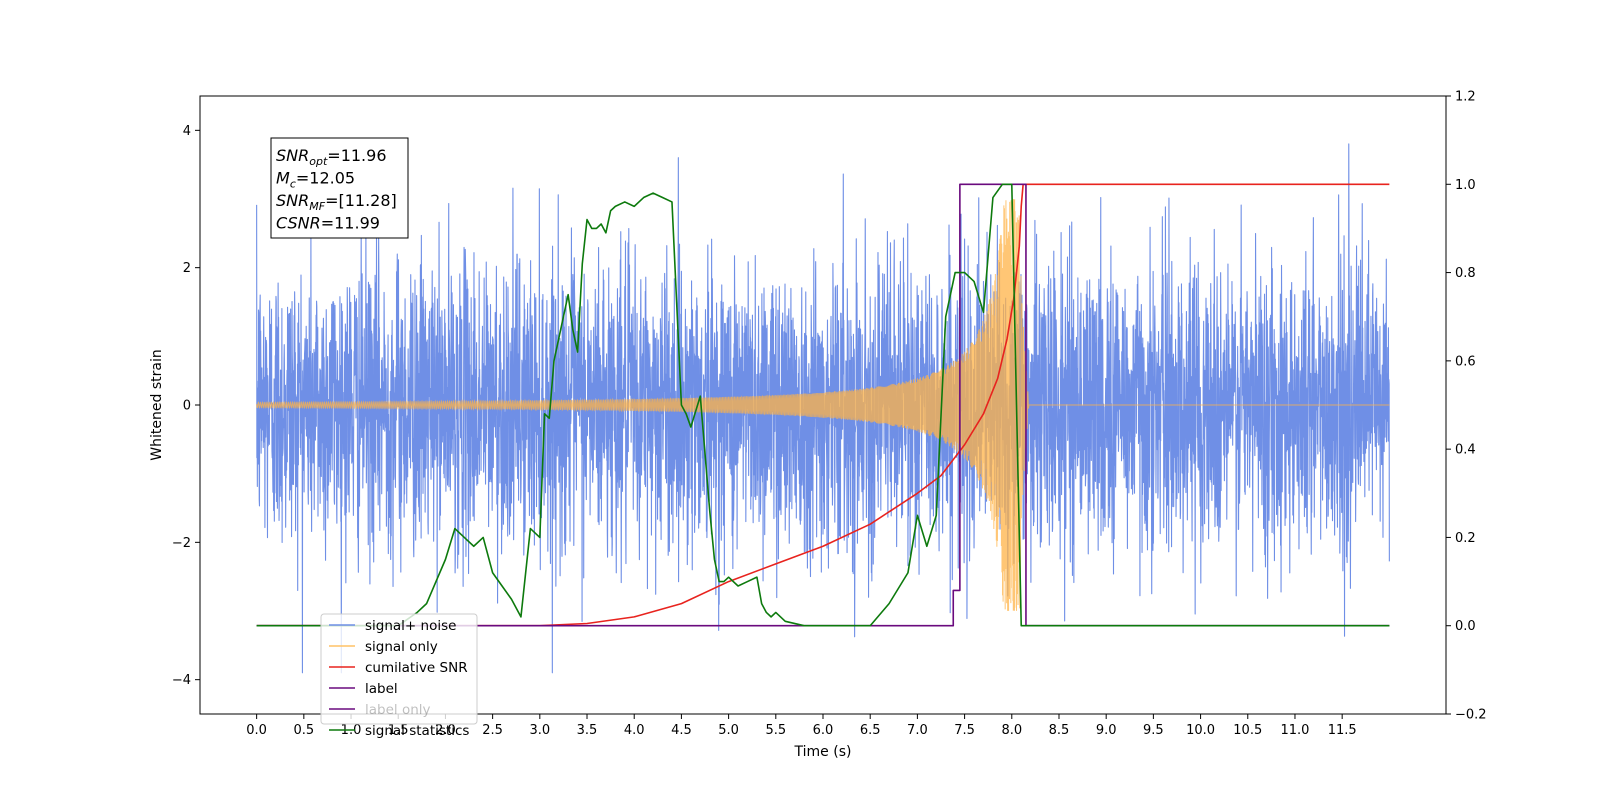 This screenshot has width=1600, height=800. I want to click on y-tick-label: −2, so click(181, 543).